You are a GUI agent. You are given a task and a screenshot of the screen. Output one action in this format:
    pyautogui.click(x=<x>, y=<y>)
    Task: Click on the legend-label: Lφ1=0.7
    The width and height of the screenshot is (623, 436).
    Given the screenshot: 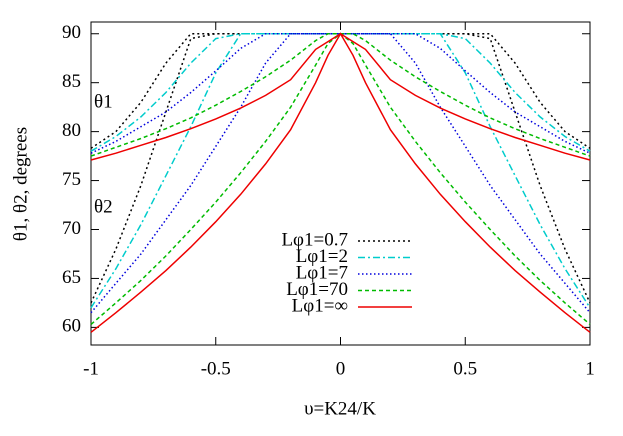 What is the action you would take?
    pyautogui.click(x=314, y=239)
    